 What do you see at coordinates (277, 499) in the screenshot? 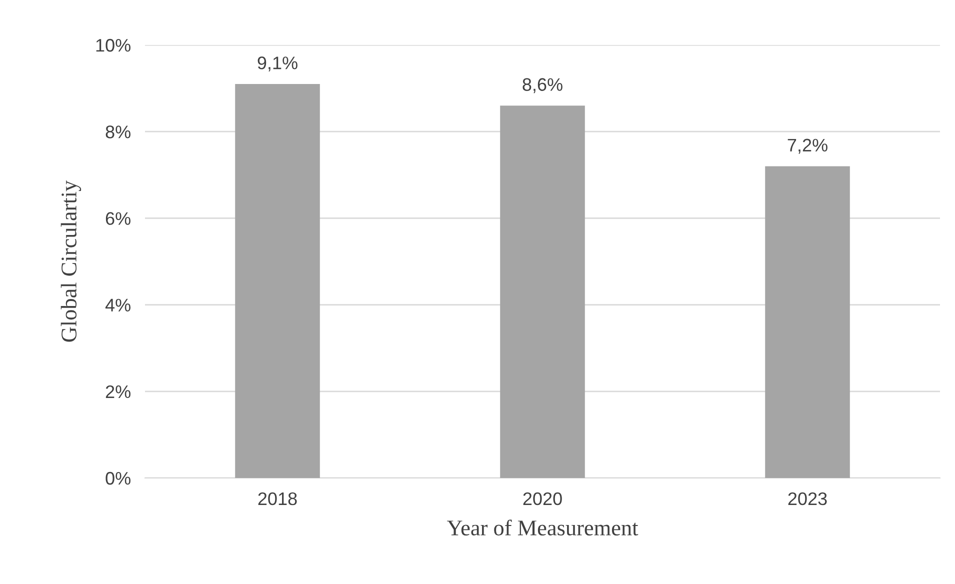
I see `x-tick-label: 2018` at bounding box center [277, 499].